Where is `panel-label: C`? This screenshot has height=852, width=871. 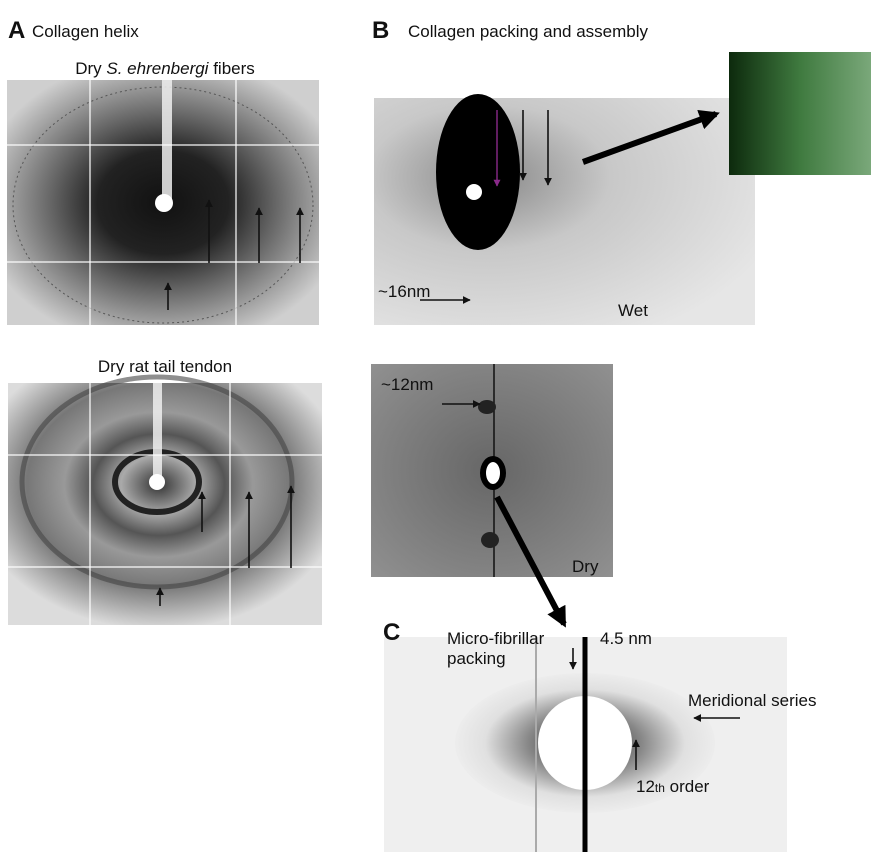
panel-label: C is located at coordinates (391, 632).